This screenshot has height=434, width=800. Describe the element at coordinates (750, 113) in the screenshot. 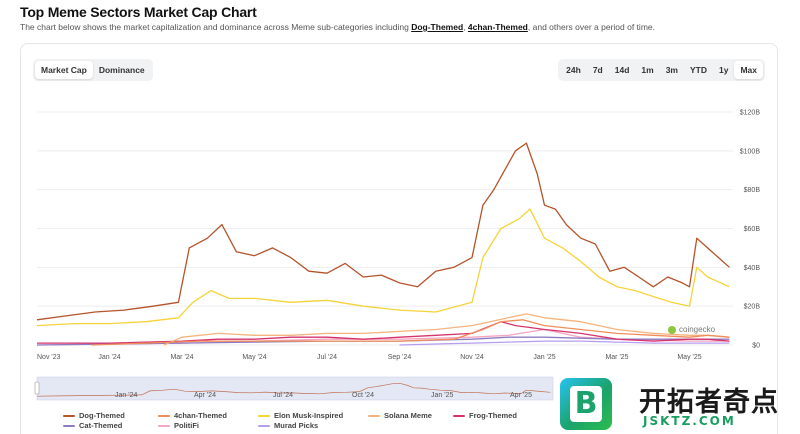

I see `y-tick-label: $120B` at that location.